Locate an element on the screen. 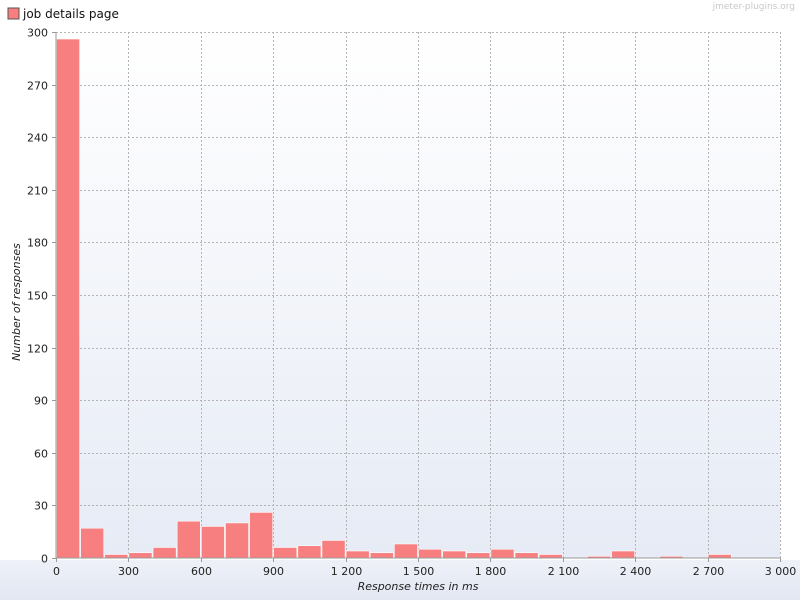 The height and width of the screenshot is (604, 800). y-tick-label: 300 is located at coordinates (37, 33).